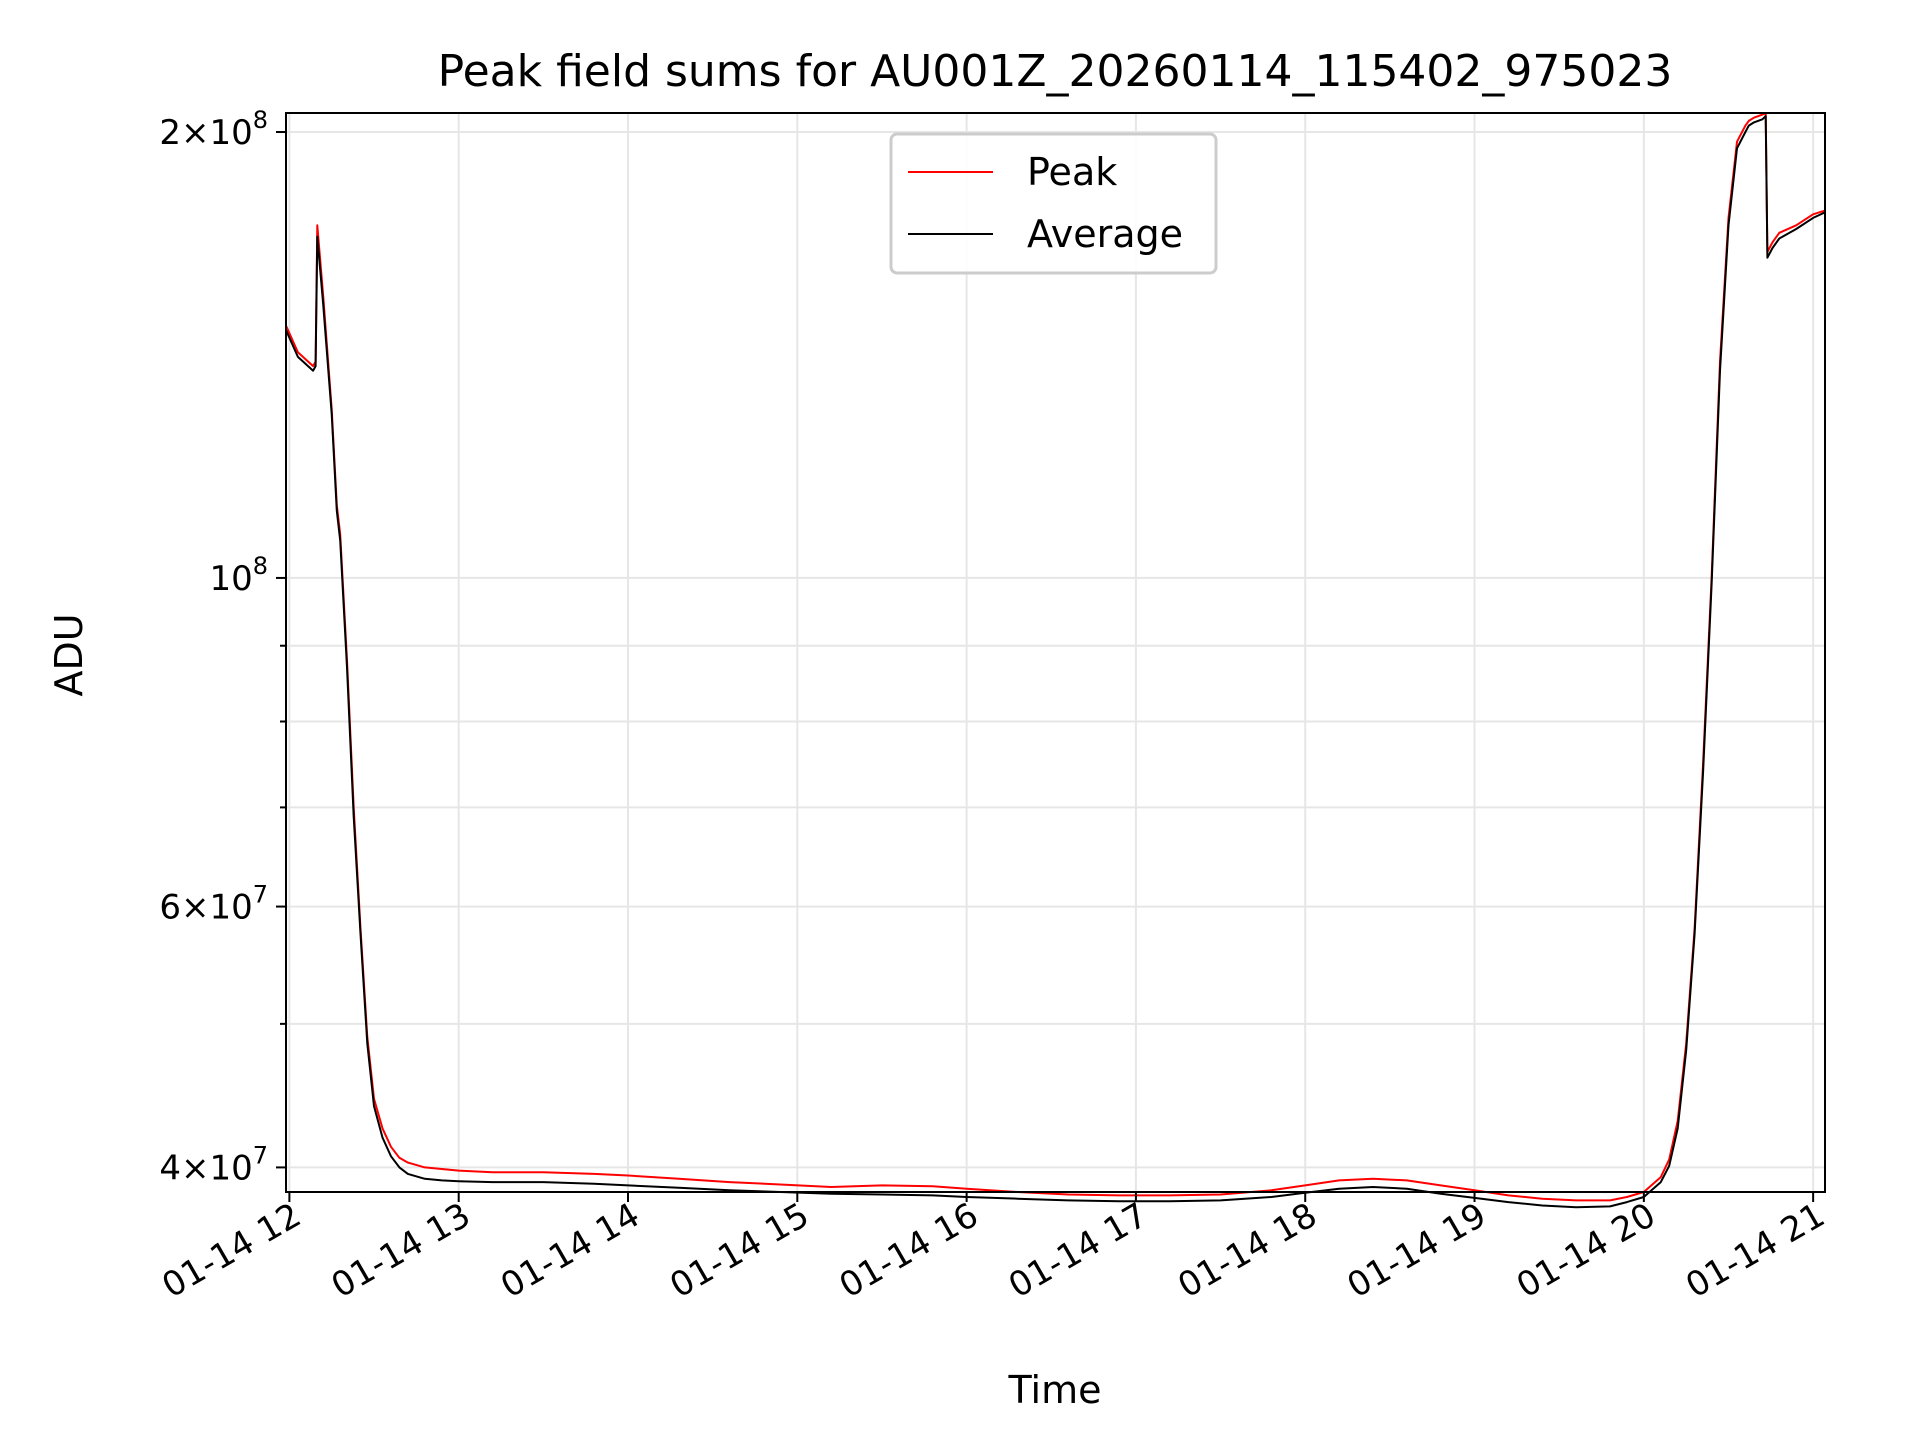 The image size is (1920, 1440). What do you see at coordinates (1055, 1390) in the screenshot?
I see `x-axis-label: Time` at bounding box center [1055, 1390].